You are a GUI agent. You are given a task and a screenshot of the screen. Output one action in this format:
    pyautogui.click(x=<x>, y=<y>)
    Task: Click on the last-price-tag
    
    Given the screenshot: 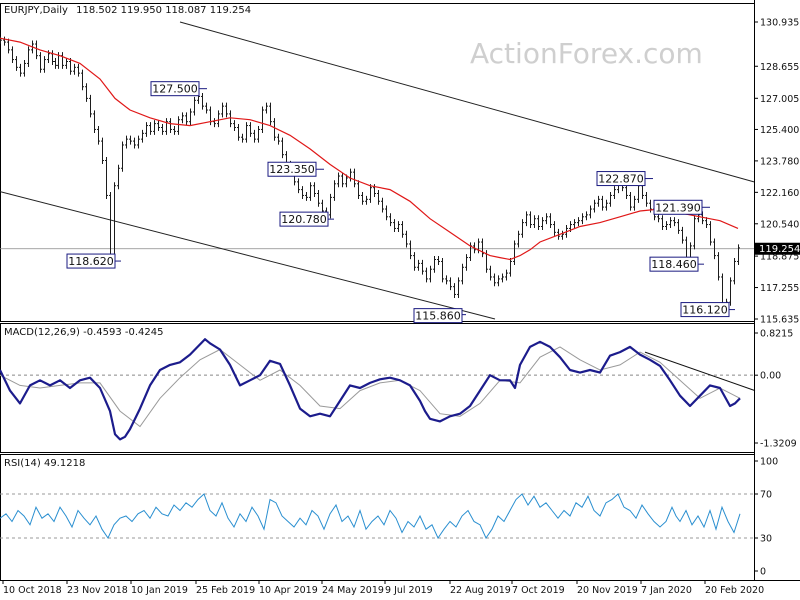 What is the action you would take?
    pyautogui.click(x=777, y=248)
    